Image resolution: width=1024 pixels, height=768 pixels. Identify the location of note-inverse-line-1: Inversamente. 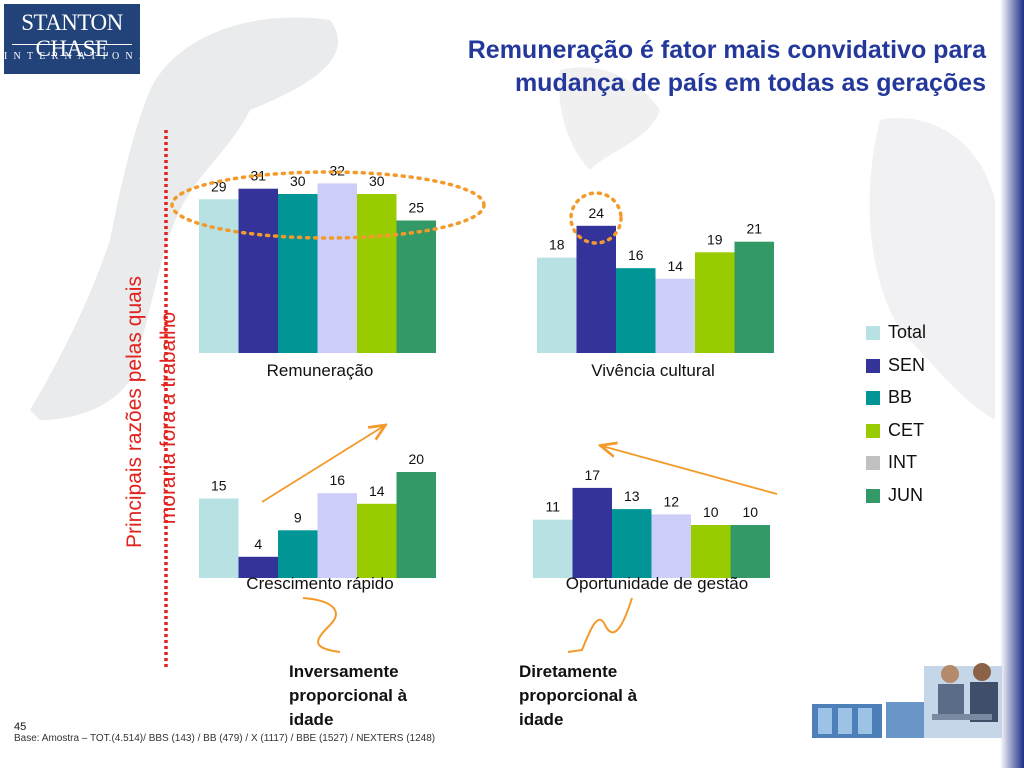
(344, 671).